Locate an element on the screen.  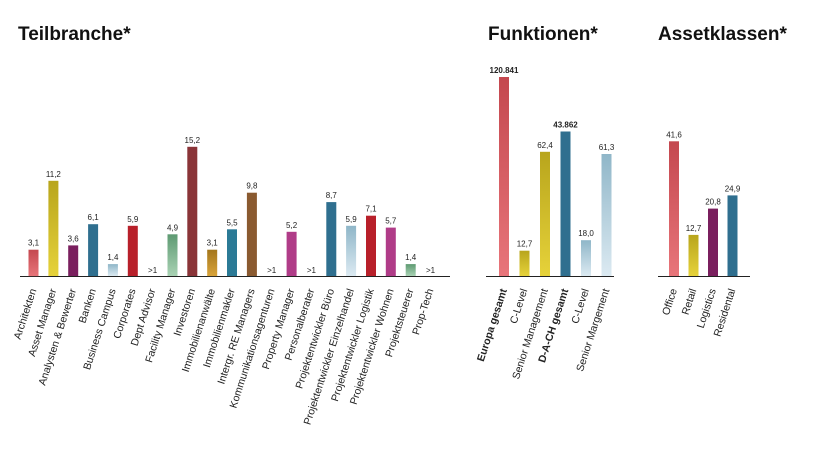
data-label-0-10: 5,5 is located at coordinates (232, 222).